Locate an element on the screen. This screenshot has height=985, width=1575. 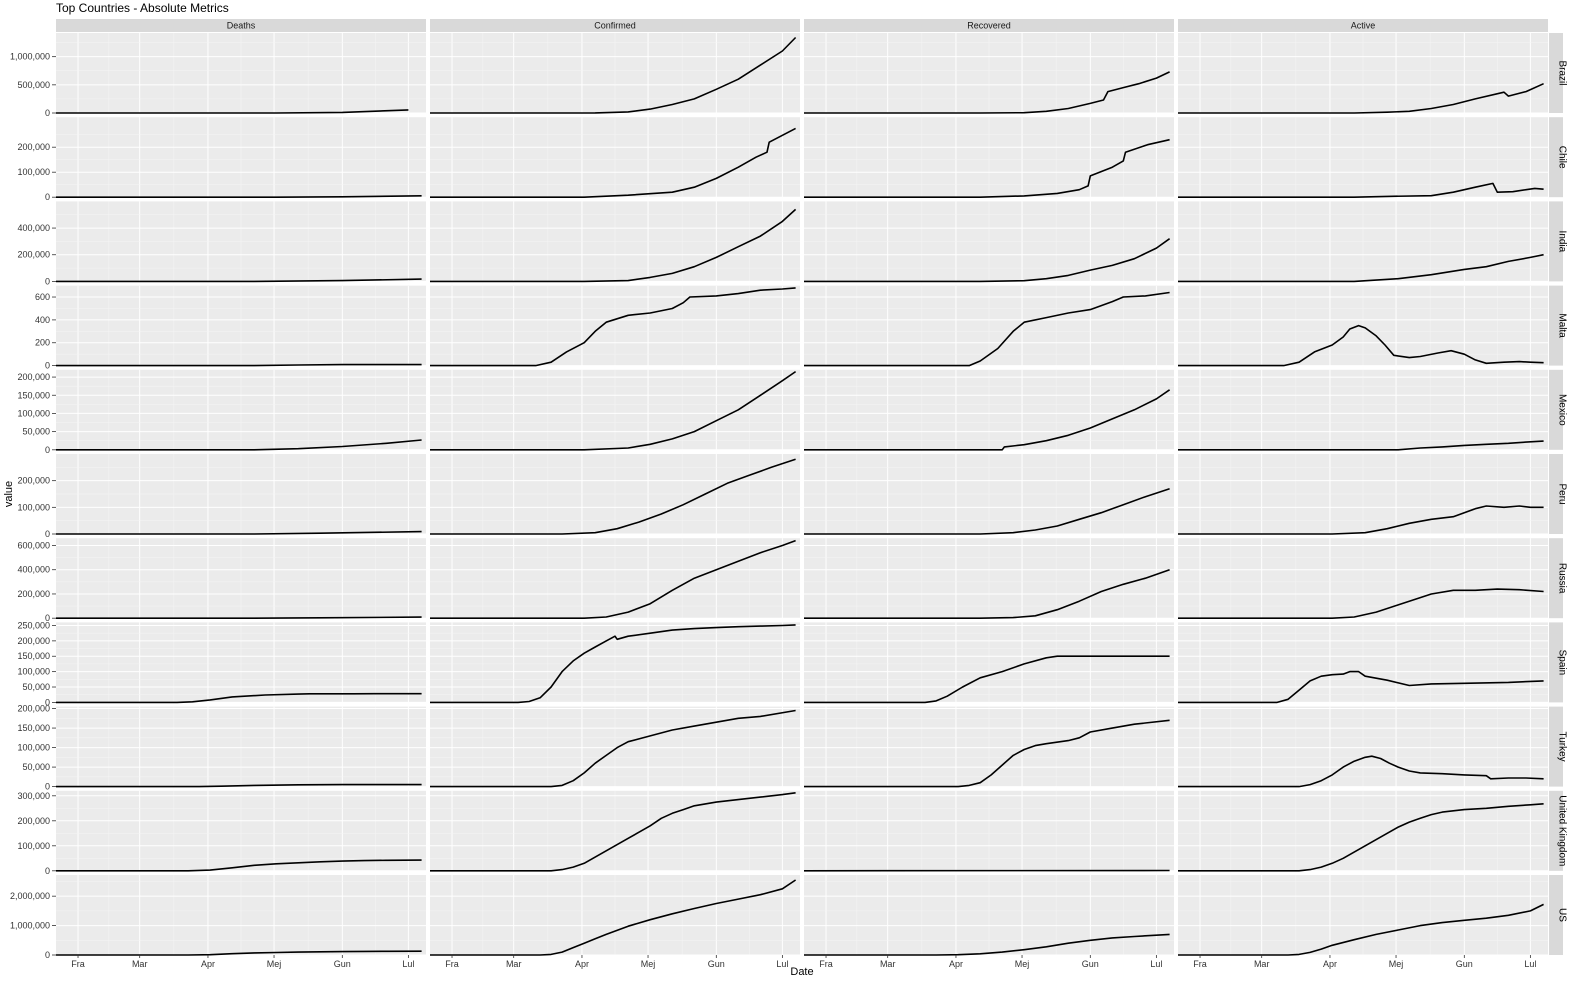
y-tick-label: 2,000,000 is located at coordinates (30, 896).